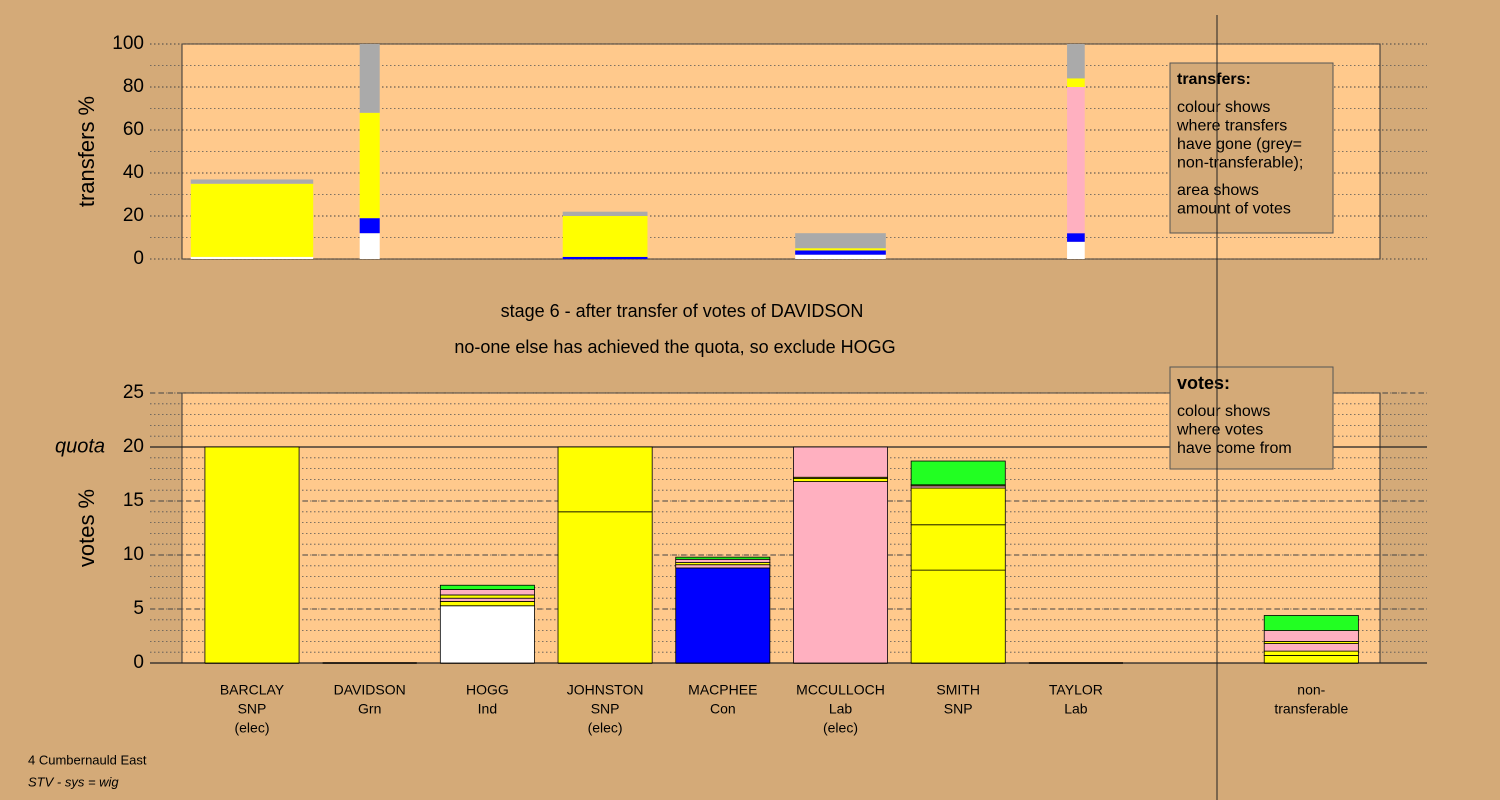  Describe the element at coordinates (487, 690) in the screenshot. I see `x-tick-label: HOGG` at that location.